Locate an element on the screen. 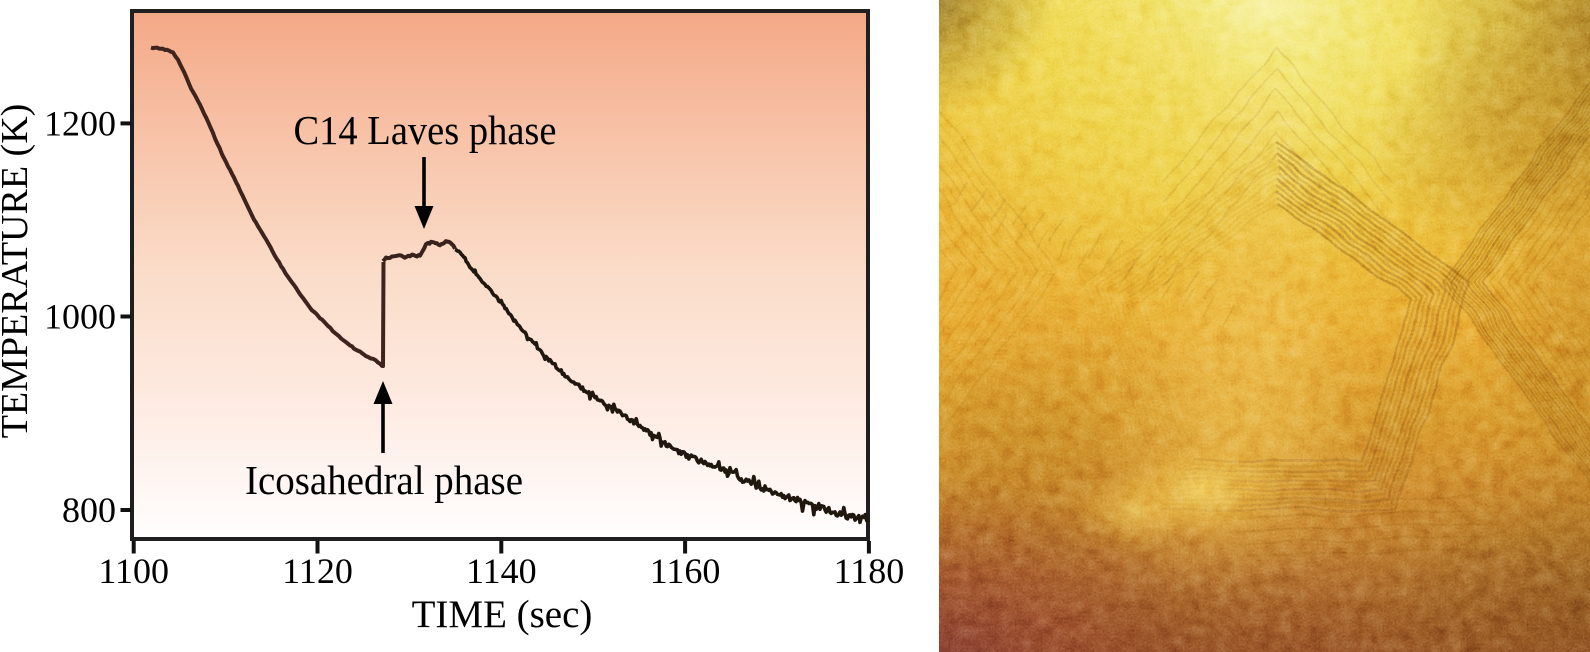  svg-text: TEMPERATURE (K) is located at coordinates (18, 271).